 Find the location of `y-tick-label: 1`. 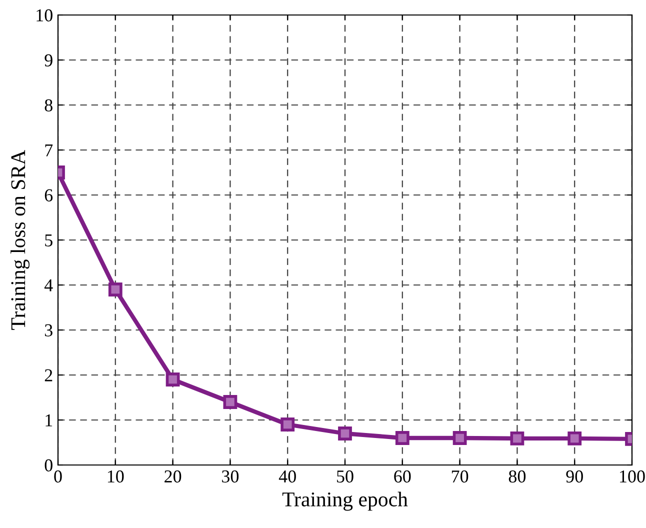

y-tick-label: 1 is located at coordinates (49, 420).